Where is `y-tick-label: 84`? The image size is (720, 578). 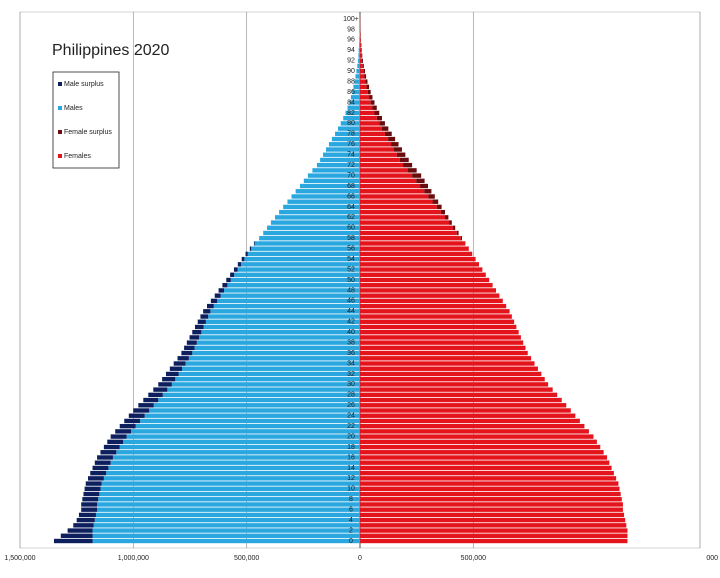
y-tick-label: 84 is located at coordinates (351, 102).